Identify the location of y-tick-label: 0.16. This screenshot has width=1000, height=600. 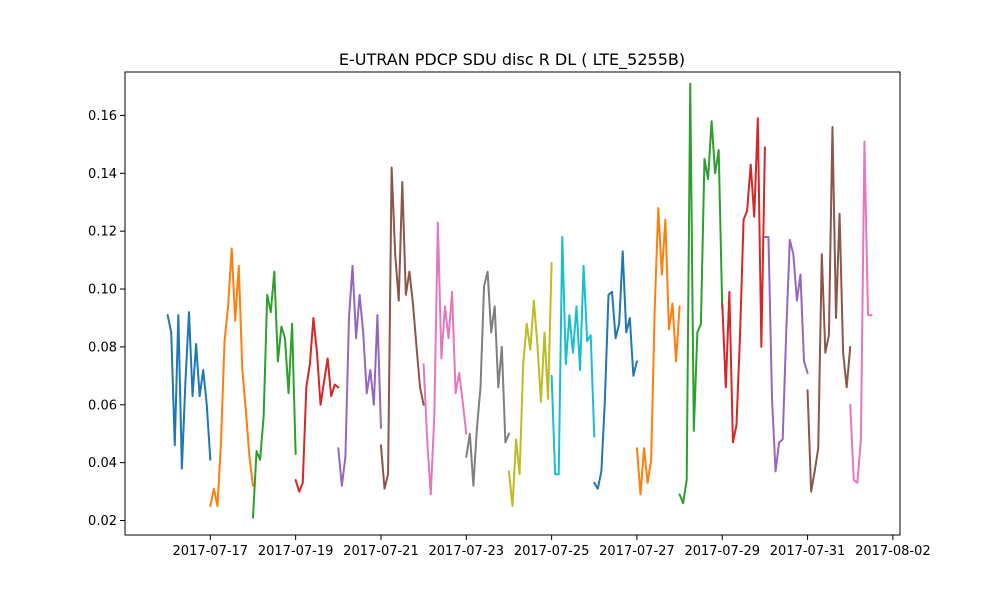
(102, 116).